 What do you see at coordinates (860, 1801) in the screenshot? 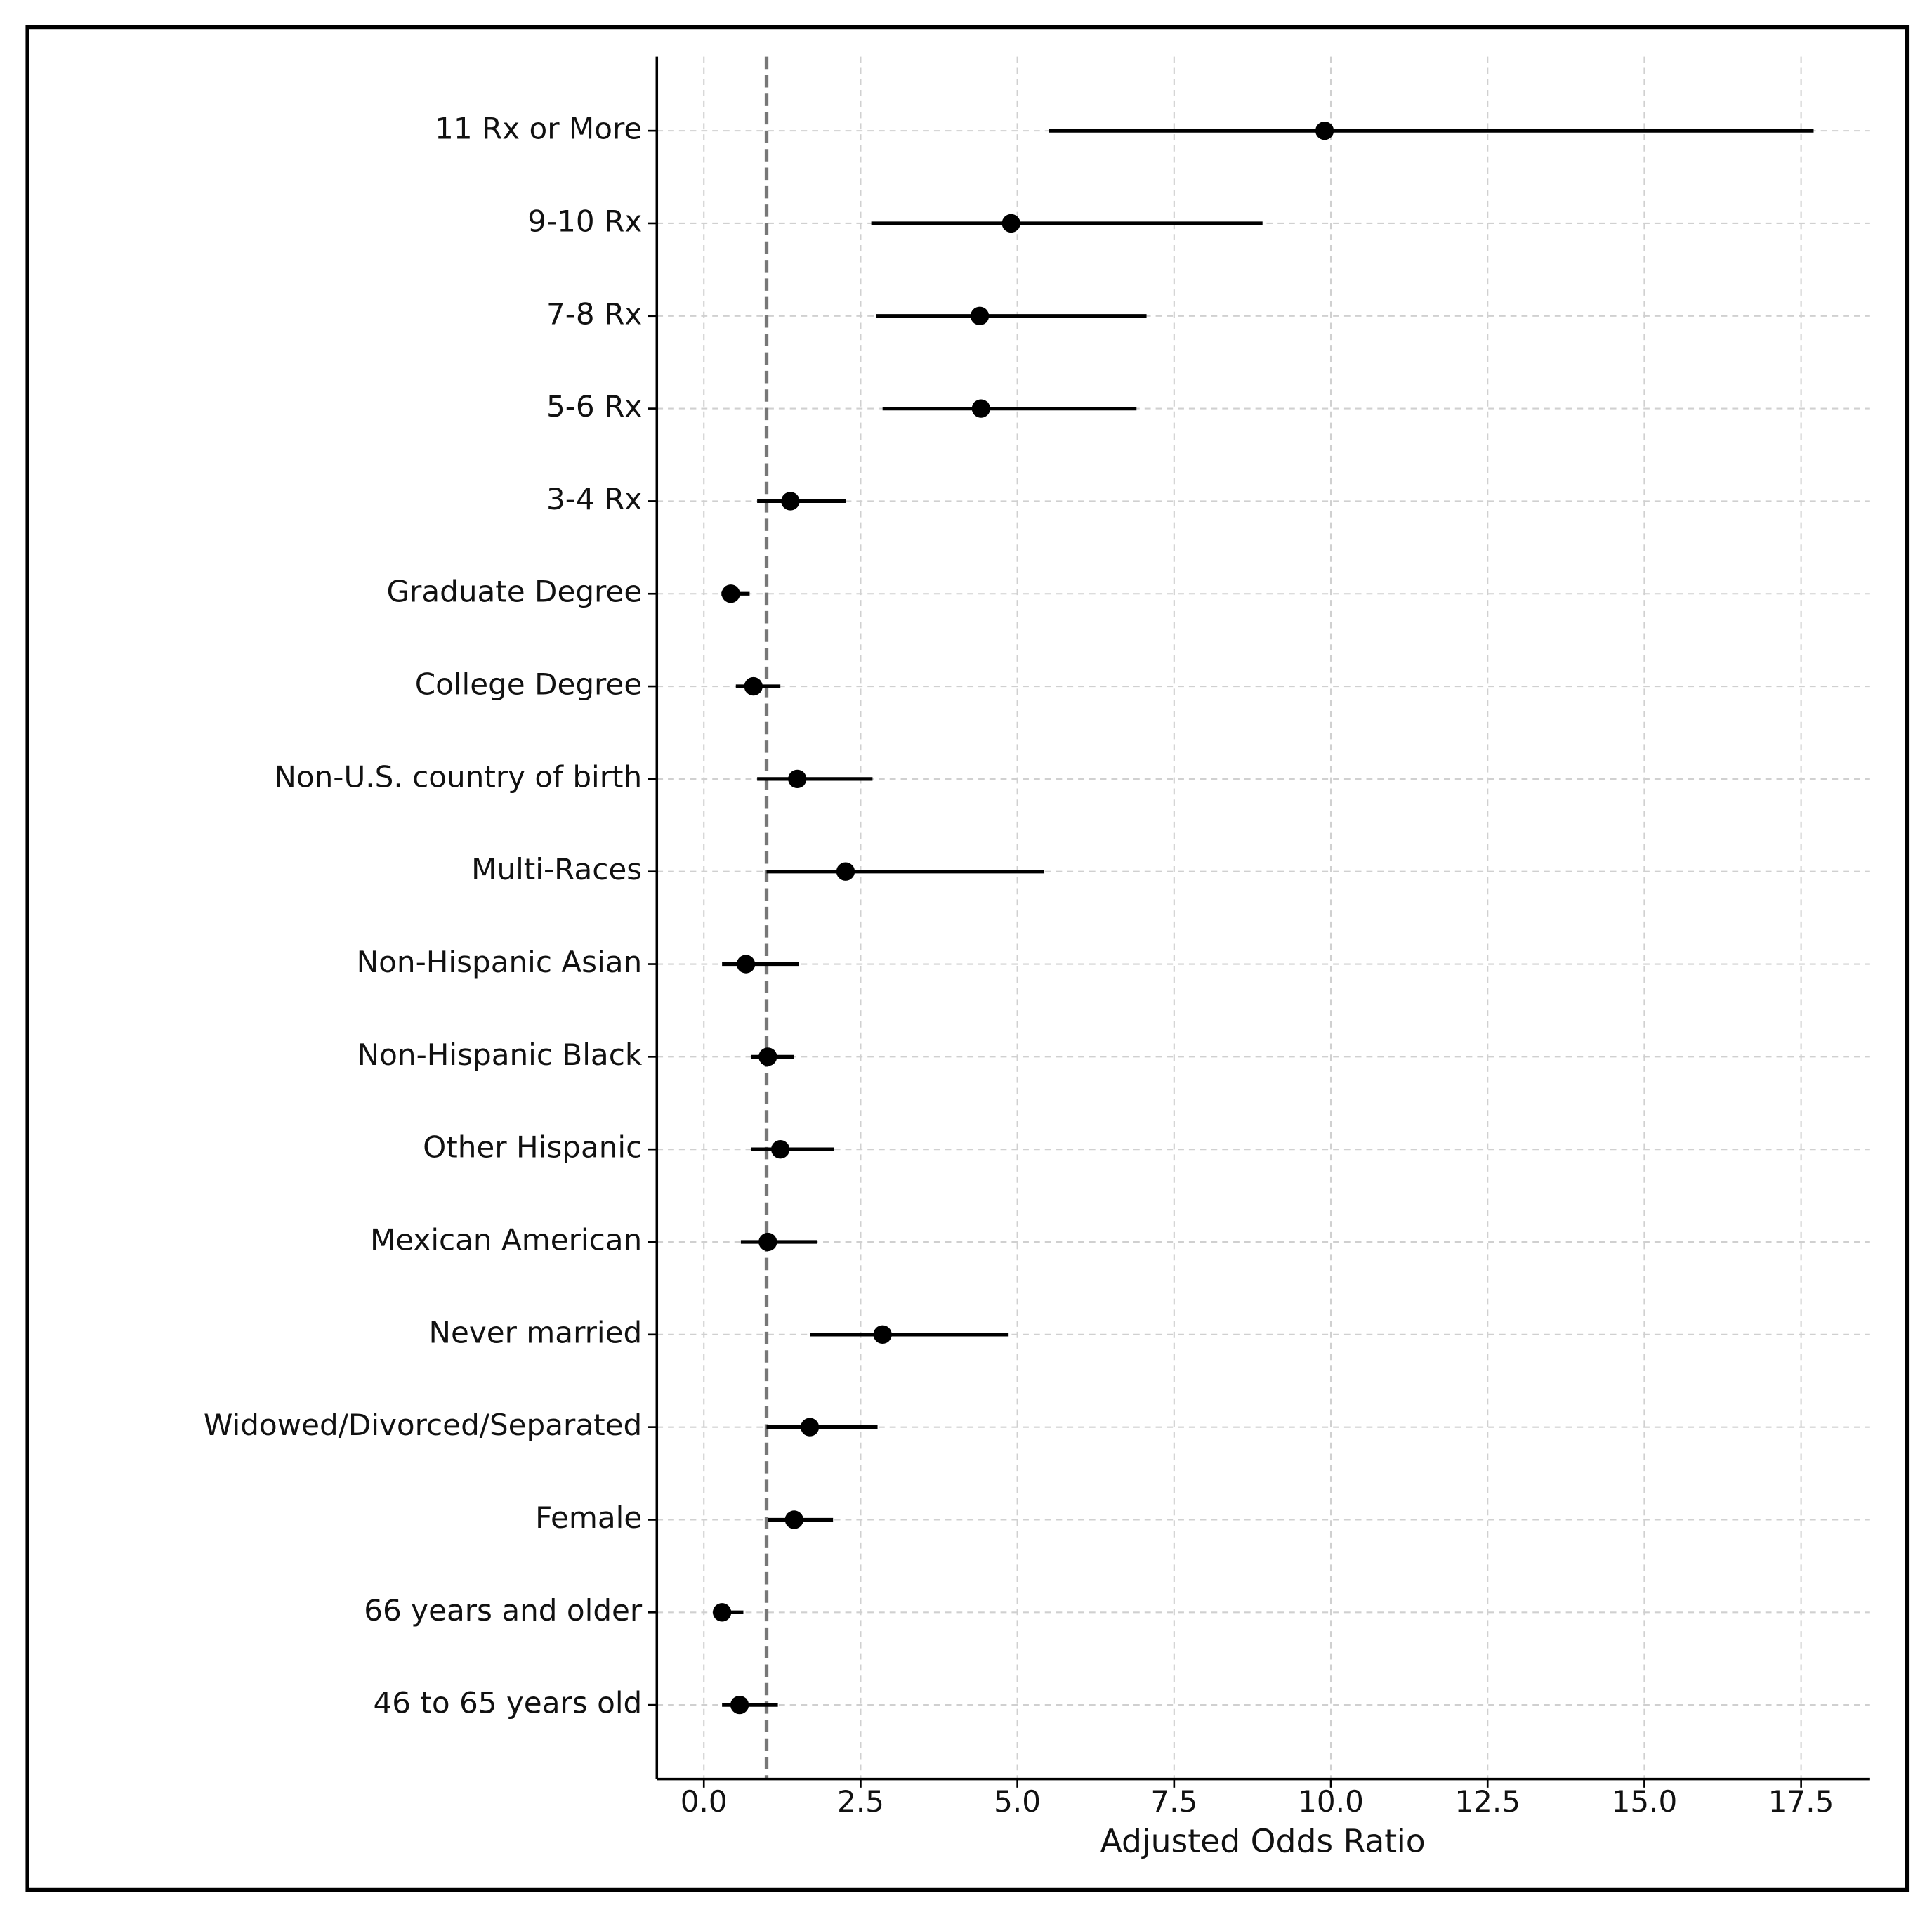
I see `x-tick-label: 2.5` at bounding box center [860, 1801].